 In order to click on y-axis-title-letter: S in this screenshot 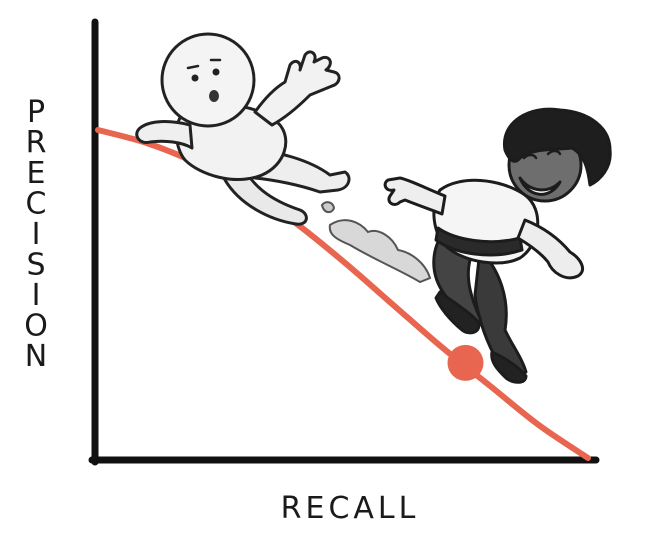, I will do `click(35, 265)`.